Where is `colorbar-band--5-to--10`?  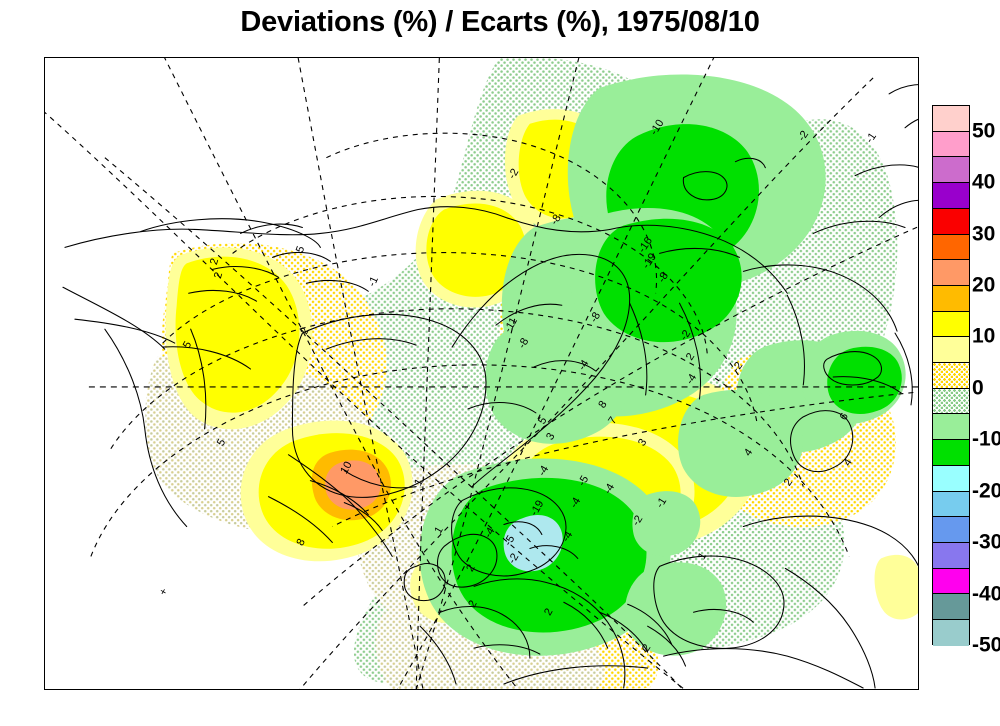 colorbar-band--5-to--10 is located at coordinates (951, 427).